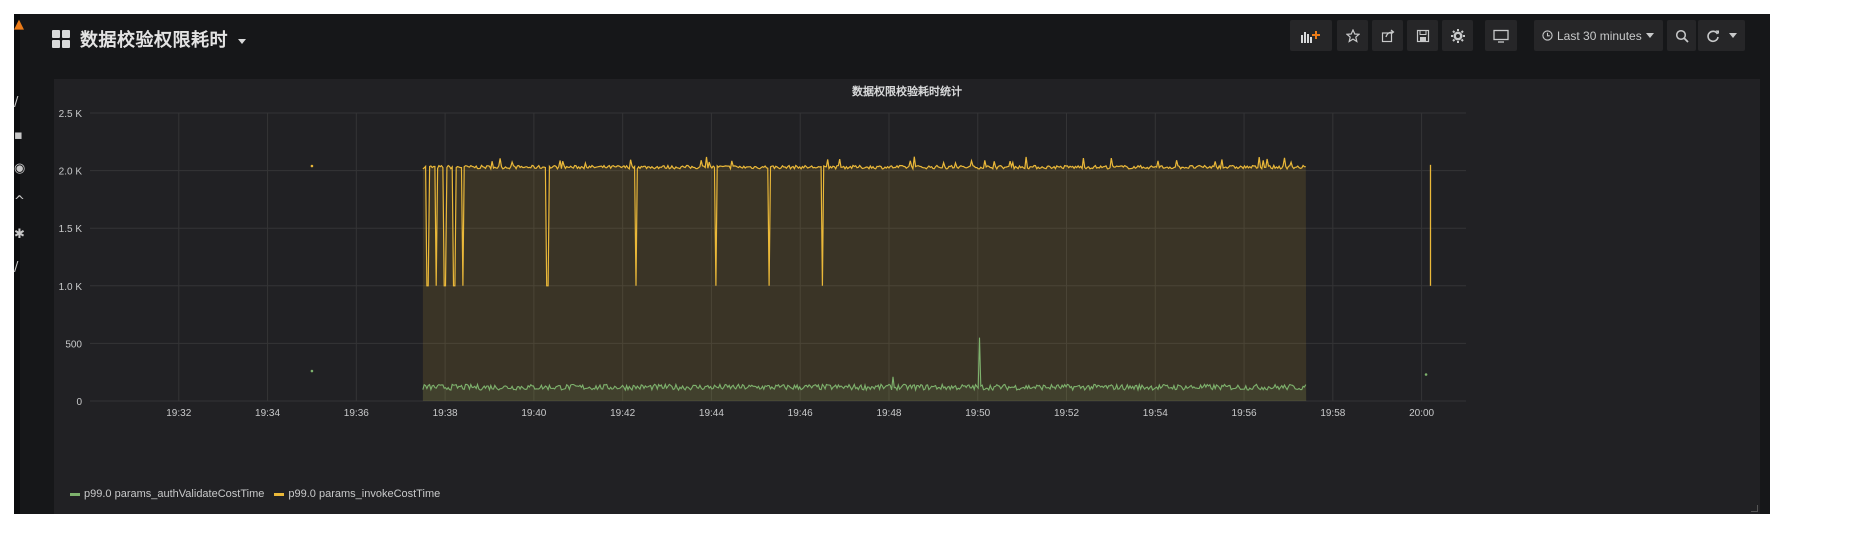 The width and height of the screenshot is (1872, 550). I want to click on time-range-picker: Last 30 minutes, so click(1598, 35).